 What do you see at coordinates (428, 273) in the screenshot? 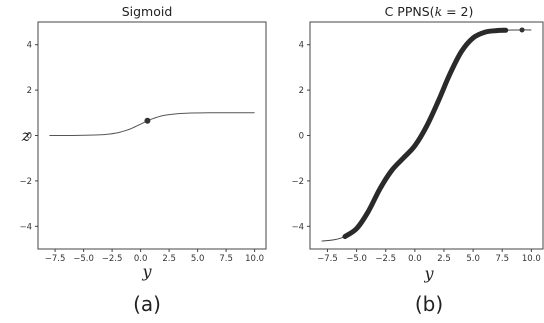
I see `cppns-xlabel: y` at bounding box center [428, 273].